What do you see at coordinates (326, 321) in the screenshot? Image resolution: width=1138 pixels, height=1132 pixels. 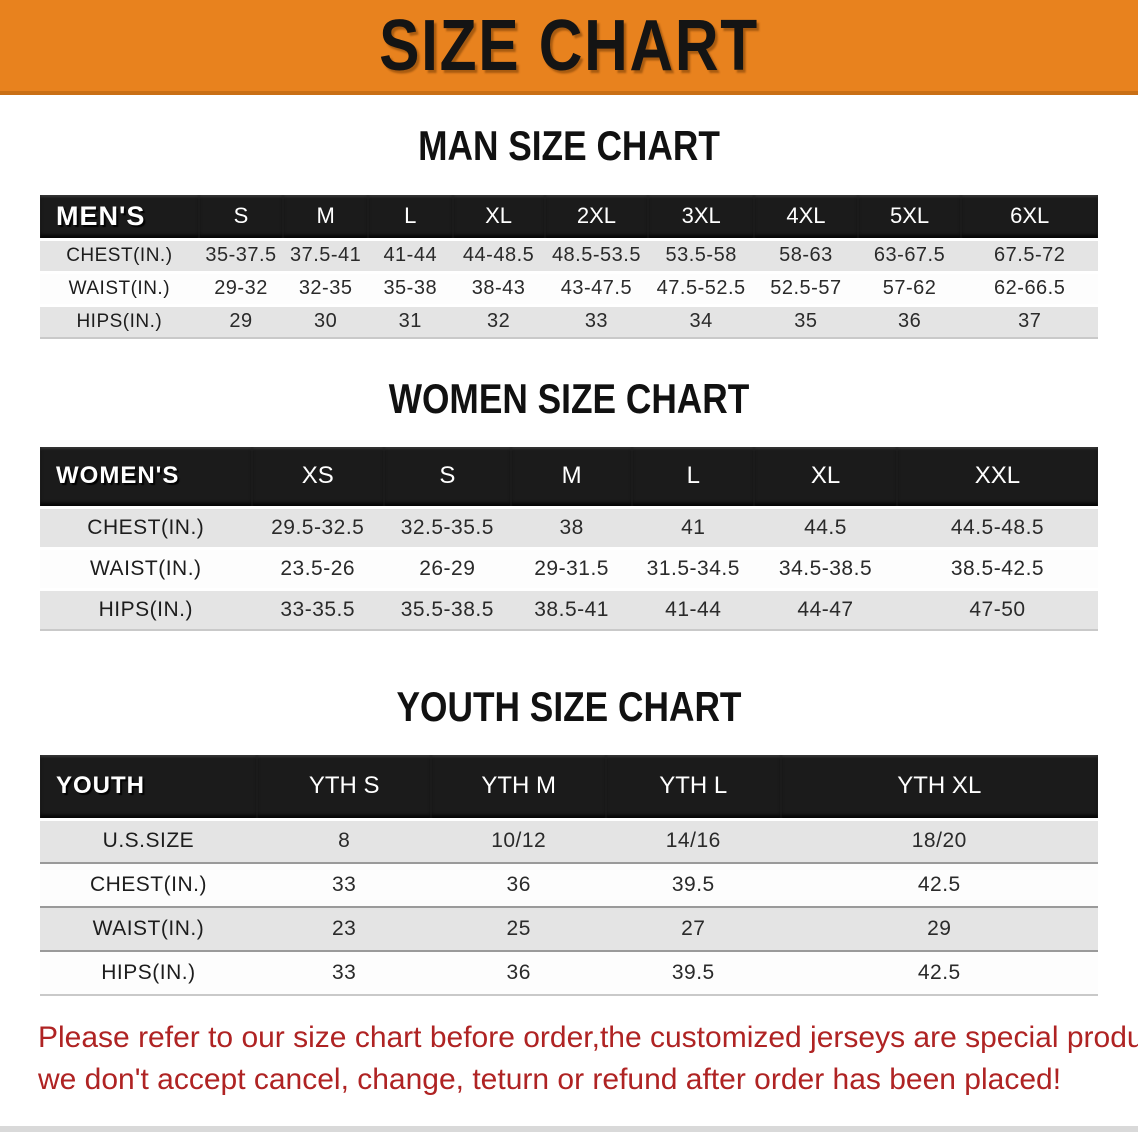 I see `size-cell: 30` at bounding box center [326, 321].